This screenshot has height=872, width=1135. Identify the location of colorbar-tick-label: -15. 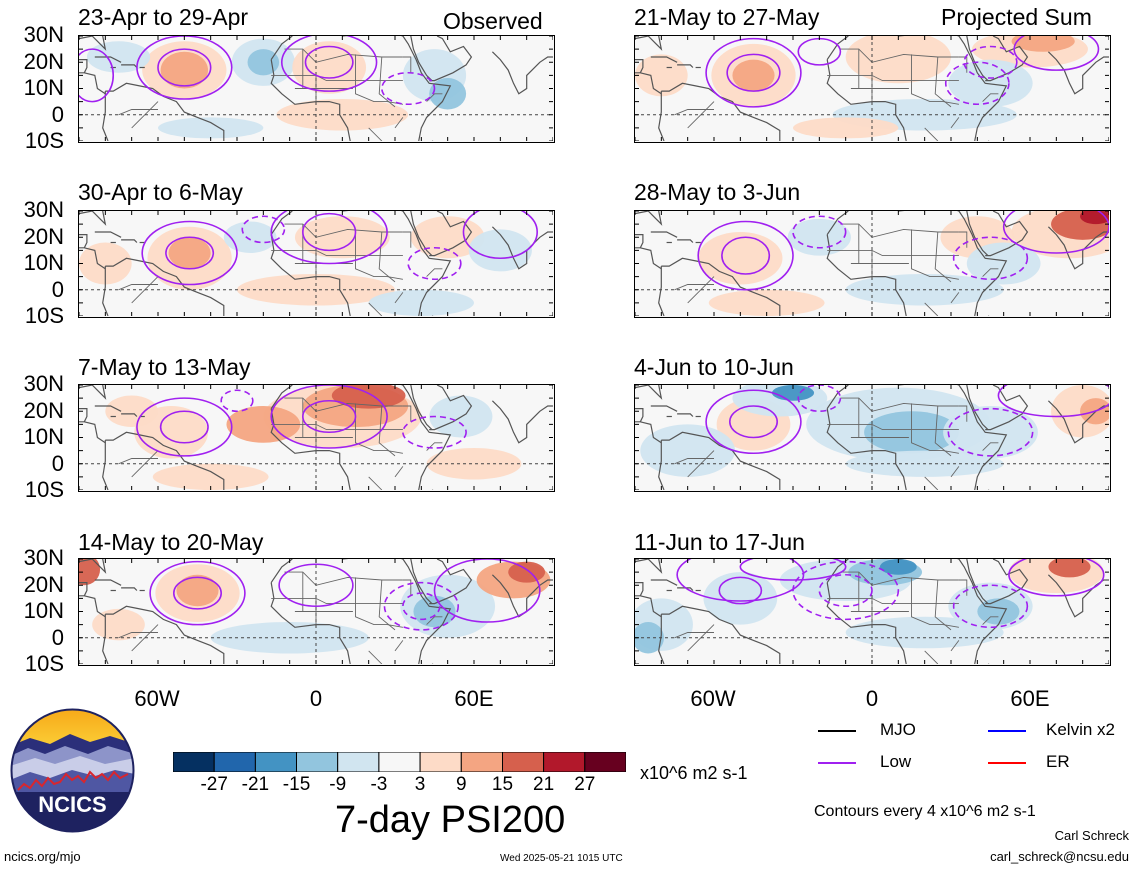
(296, 784).